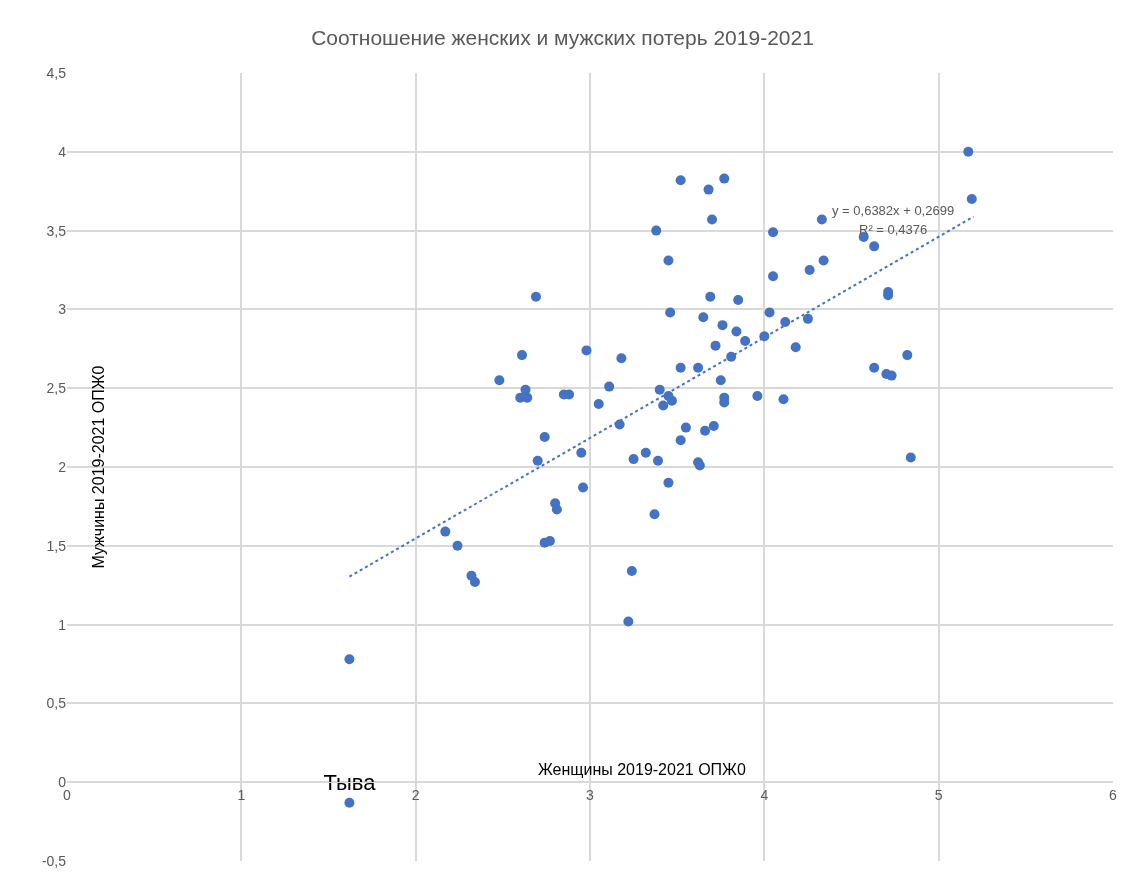  What do you see at coordinates (893, 210) in the screenshot?
I see `annotation: y = 0,6382x + 0,2699` at bounding box center [893, 210].